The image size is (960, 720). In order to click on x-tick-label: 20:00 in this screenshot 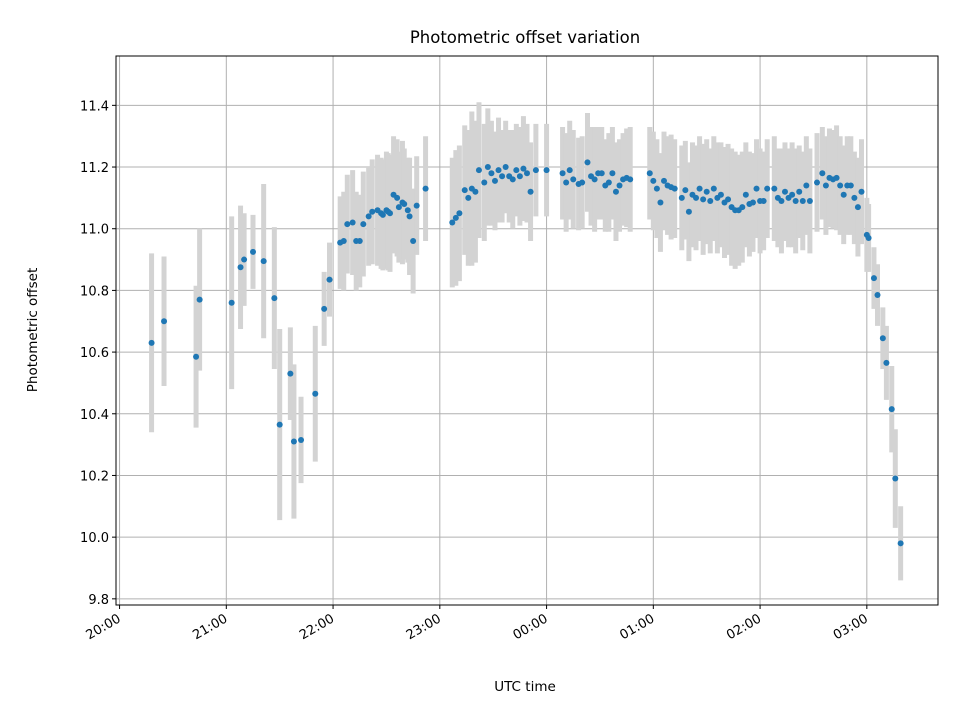, I will do `click(104, 627)`.